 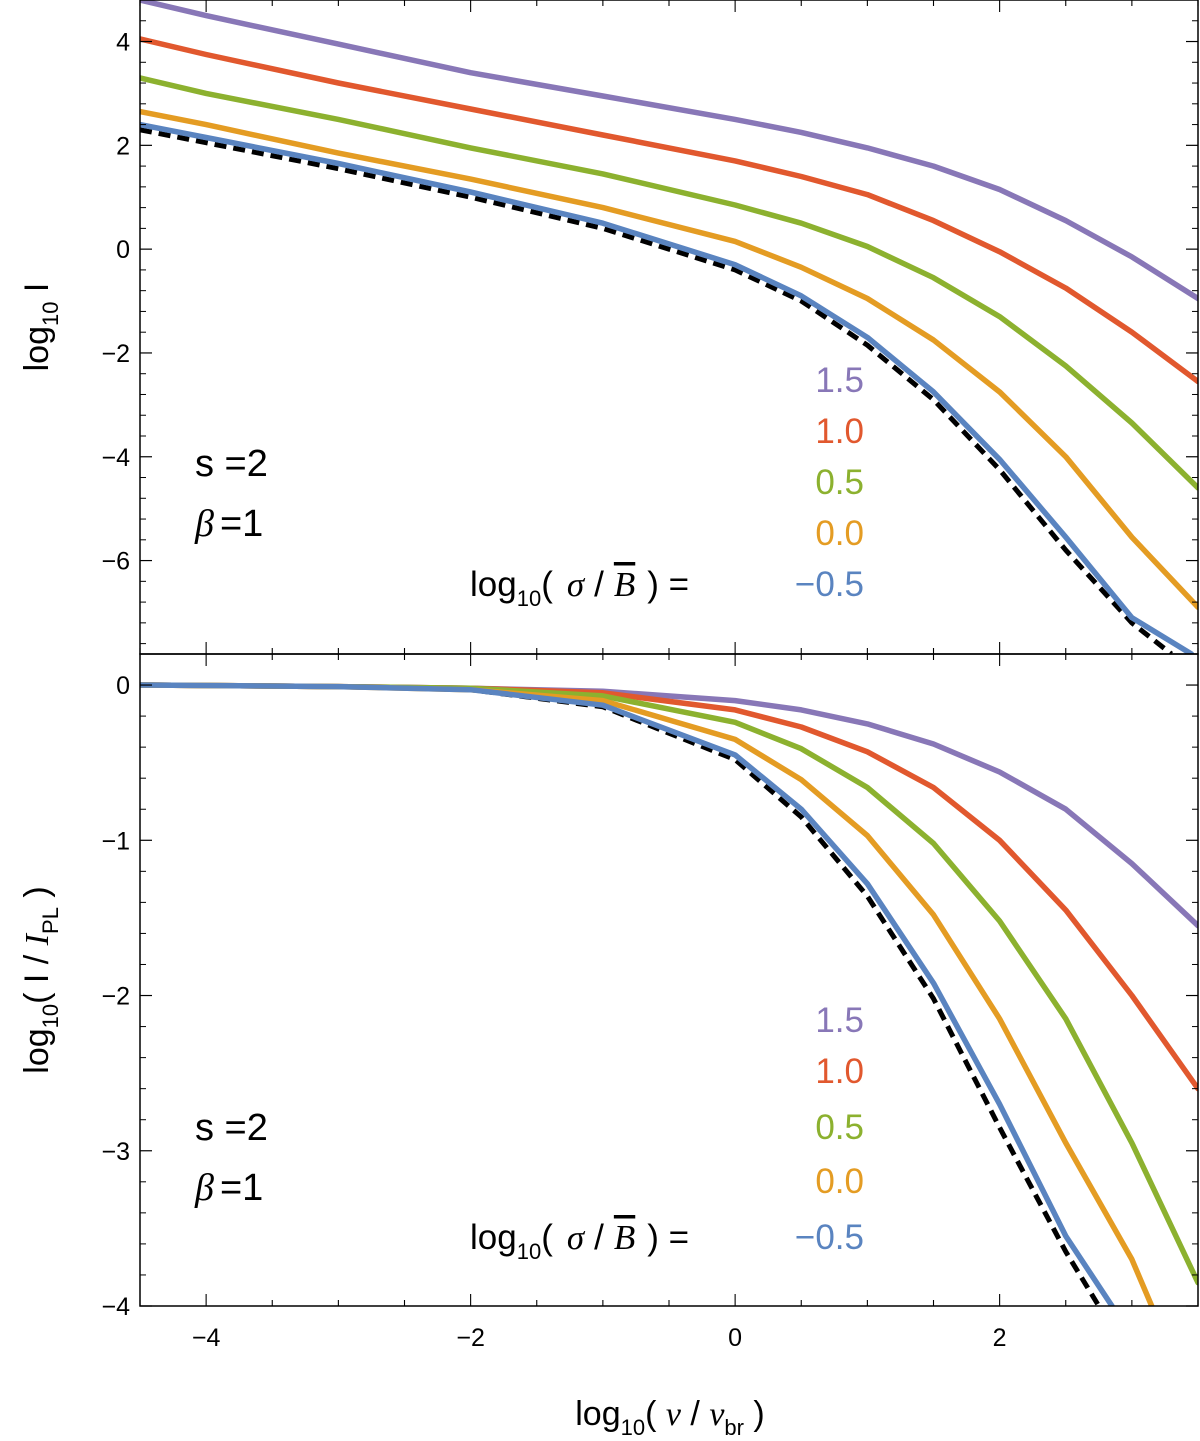 I want to click on xlabel-sub: 10, so click(x=633, y=1427).